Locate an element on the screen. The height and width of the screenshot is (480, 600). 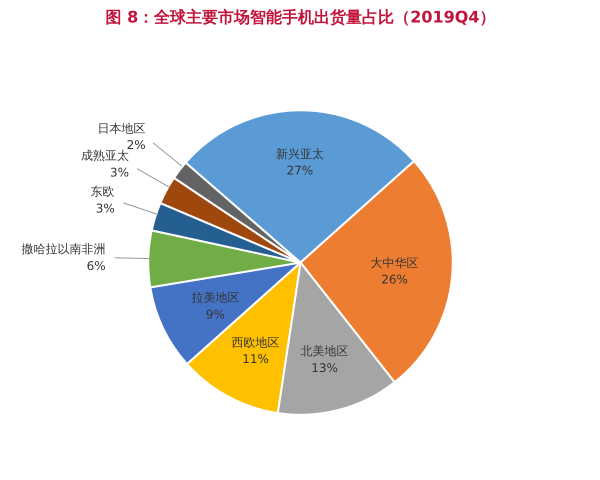
slice-label: 东欧 is located at coordinates (102, 191).